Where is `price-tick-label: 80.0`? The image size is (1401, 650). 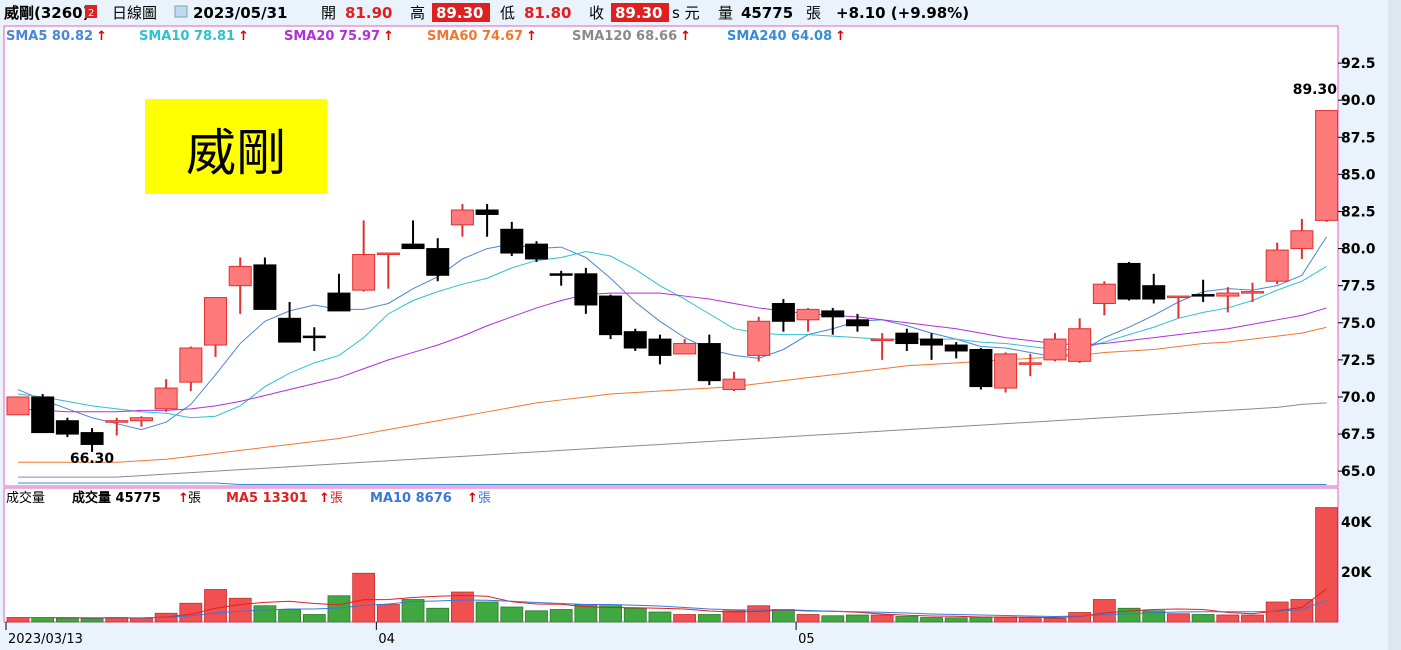 price-tick-label: 80.0 is located at coordinates (1358, 250).